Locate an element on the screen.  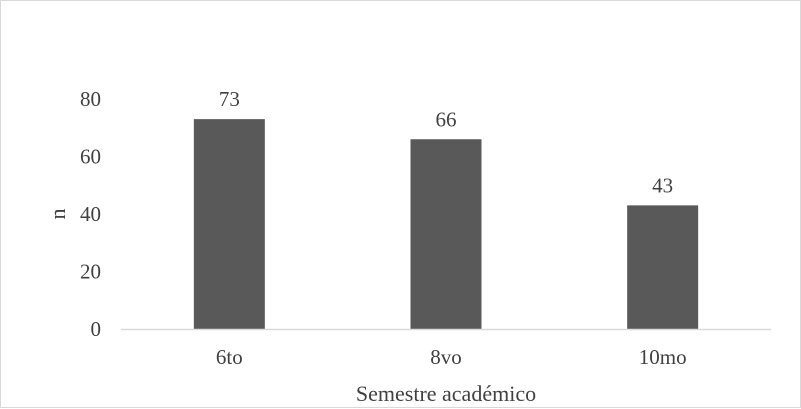
y-axis-title: n is located at coordinates (57, 214).